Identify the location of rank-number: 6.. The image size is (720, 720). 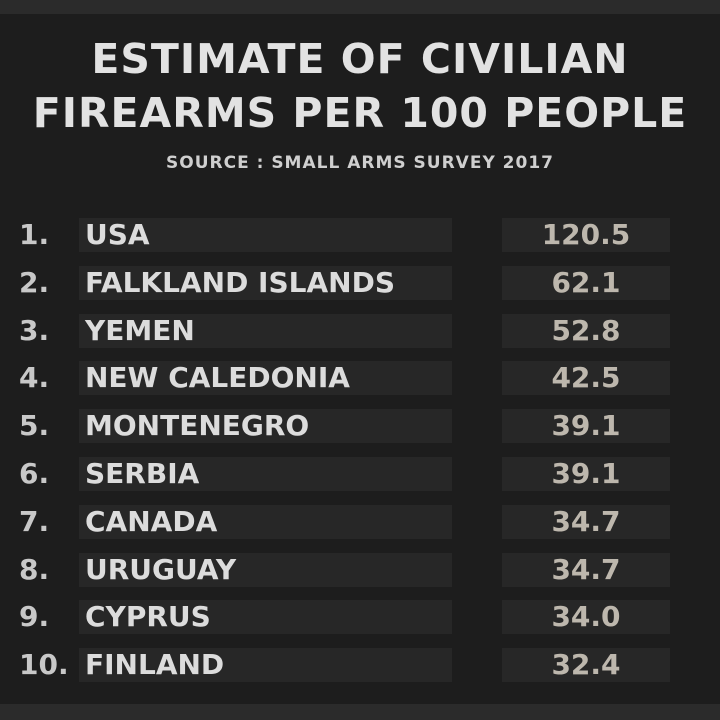
(34, 473).